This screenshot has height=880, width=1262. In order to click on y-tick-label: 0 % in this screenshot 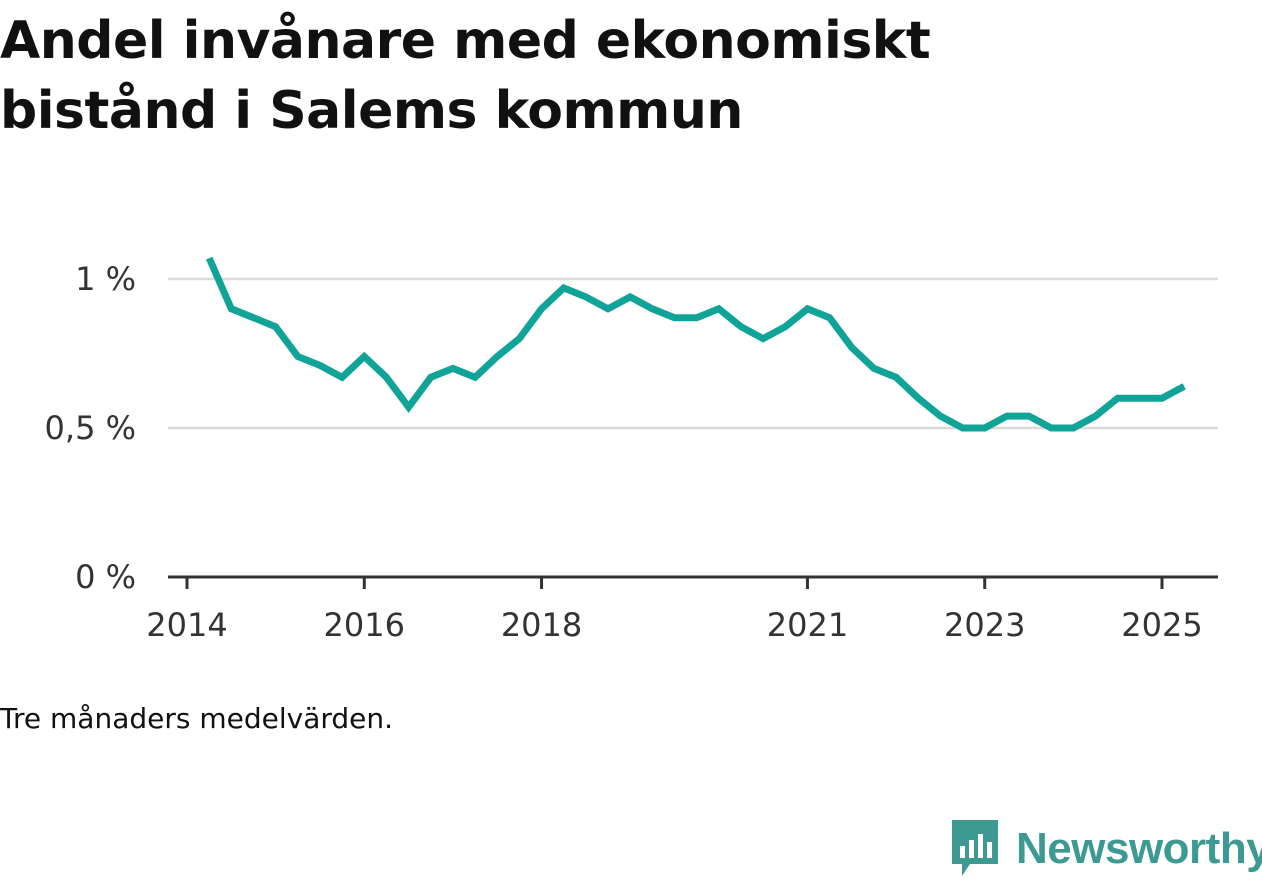, I will do `click(105, 577)`.